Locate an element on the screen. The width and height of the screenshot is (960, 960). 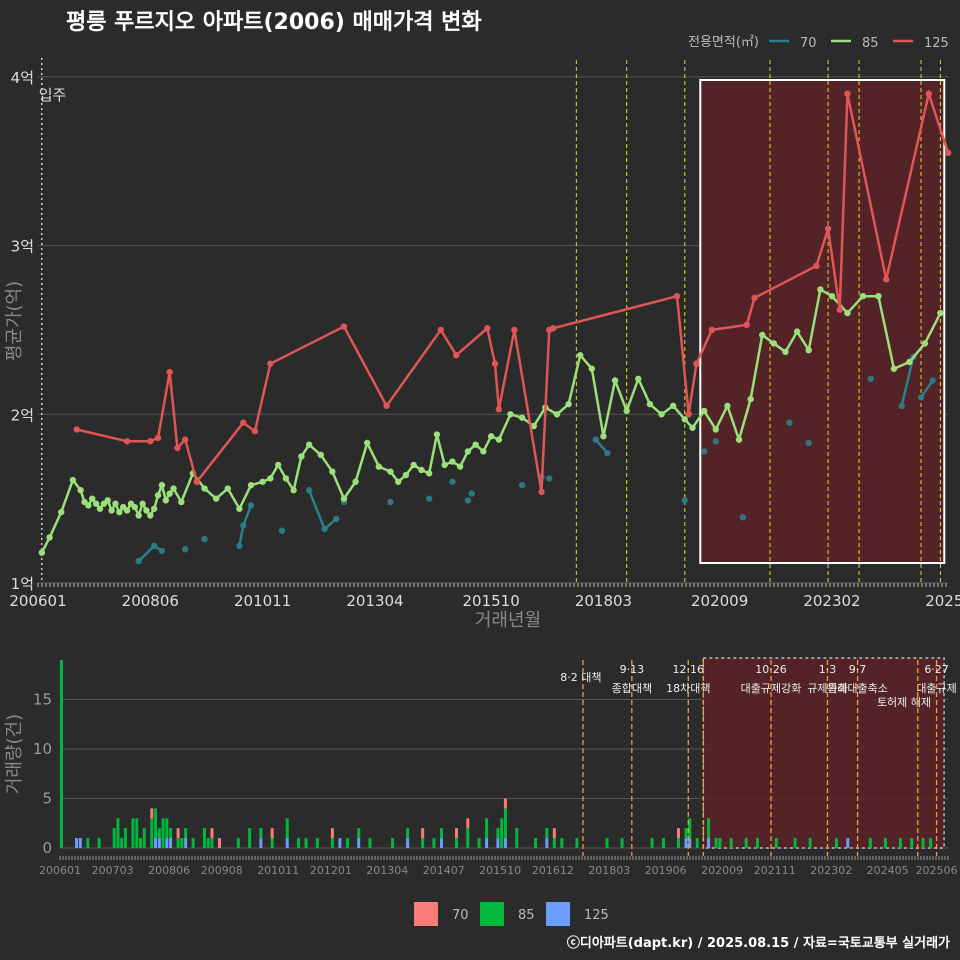
volume-xtick-label: 201906 is located at coordinates (666, 870).